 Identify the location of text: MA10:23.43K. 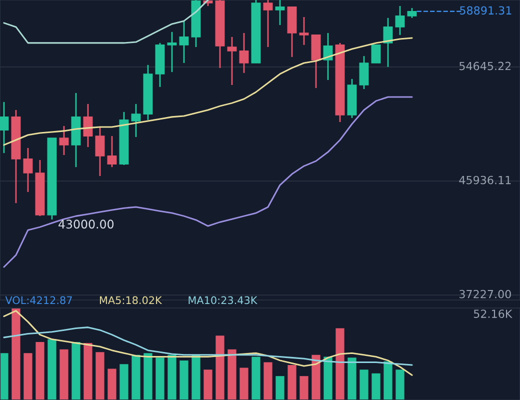
(223, 300).